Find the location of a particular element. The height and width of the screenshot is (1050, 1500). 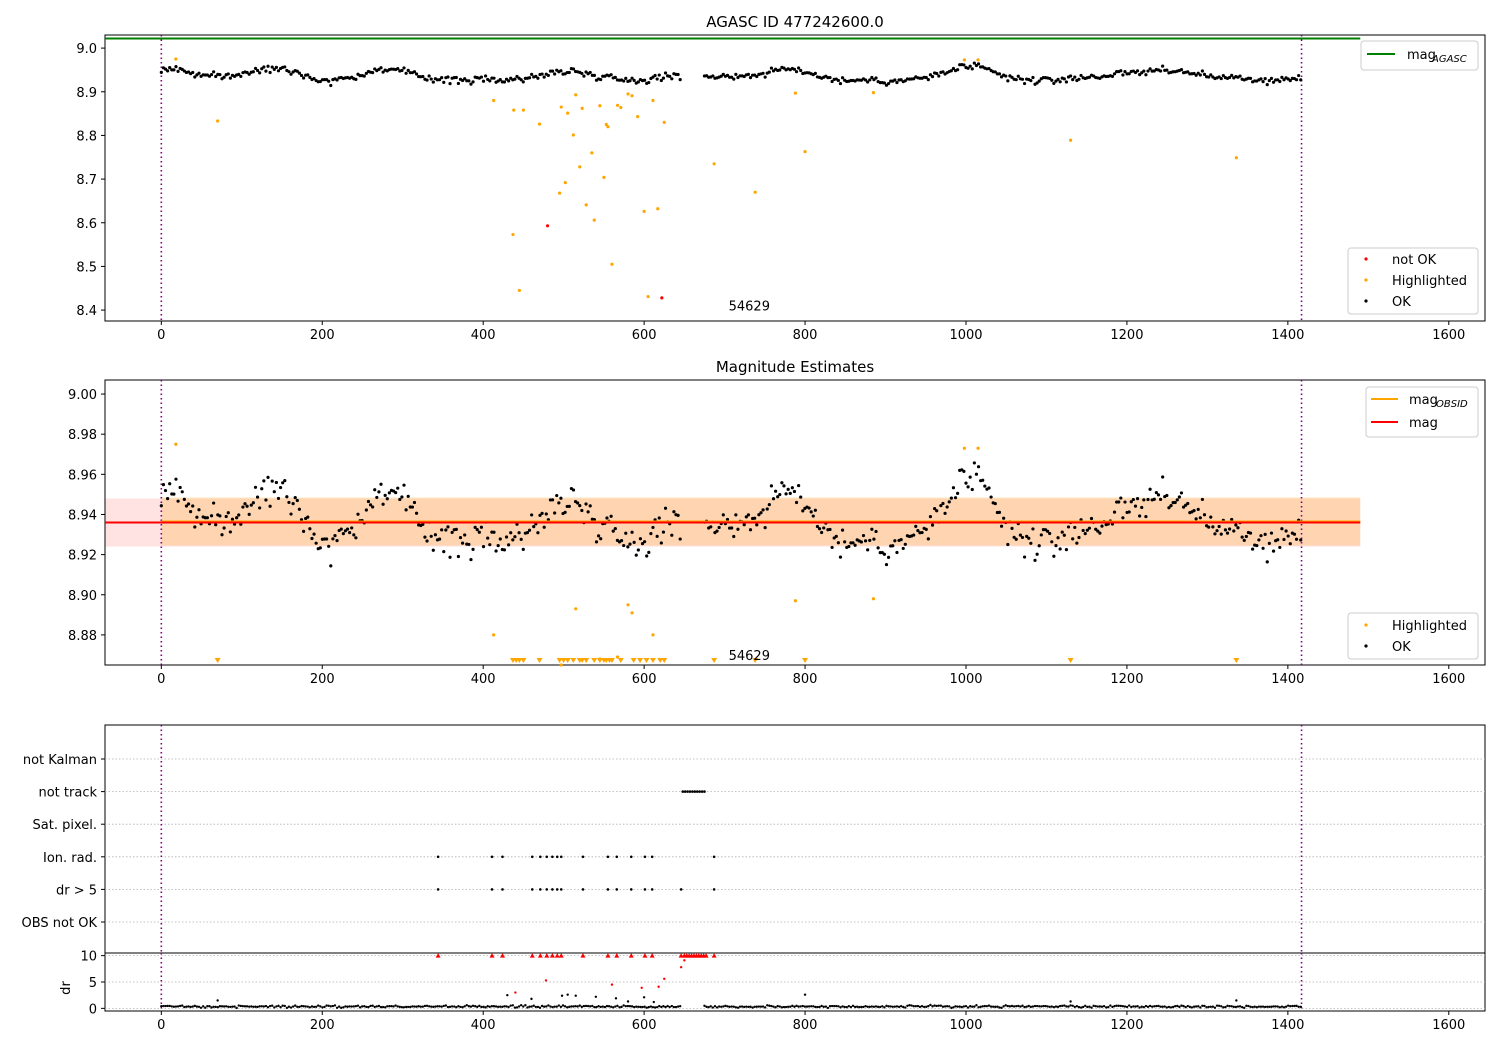

x-tick-label: 600 is located at coordinates (644, 335).